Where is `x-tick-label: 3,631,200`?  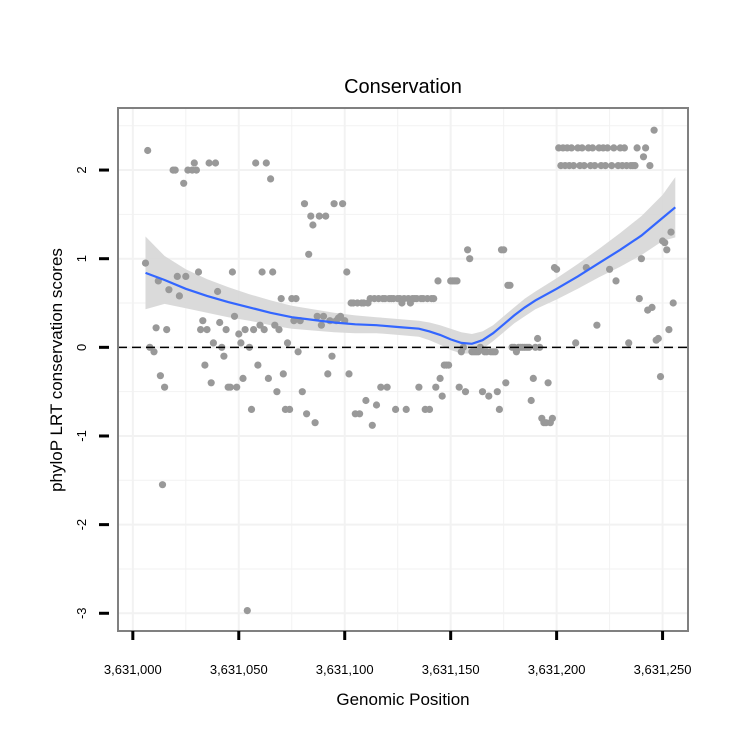 x-tick-label: 3,631,200 is located at coordinates (557, 669).